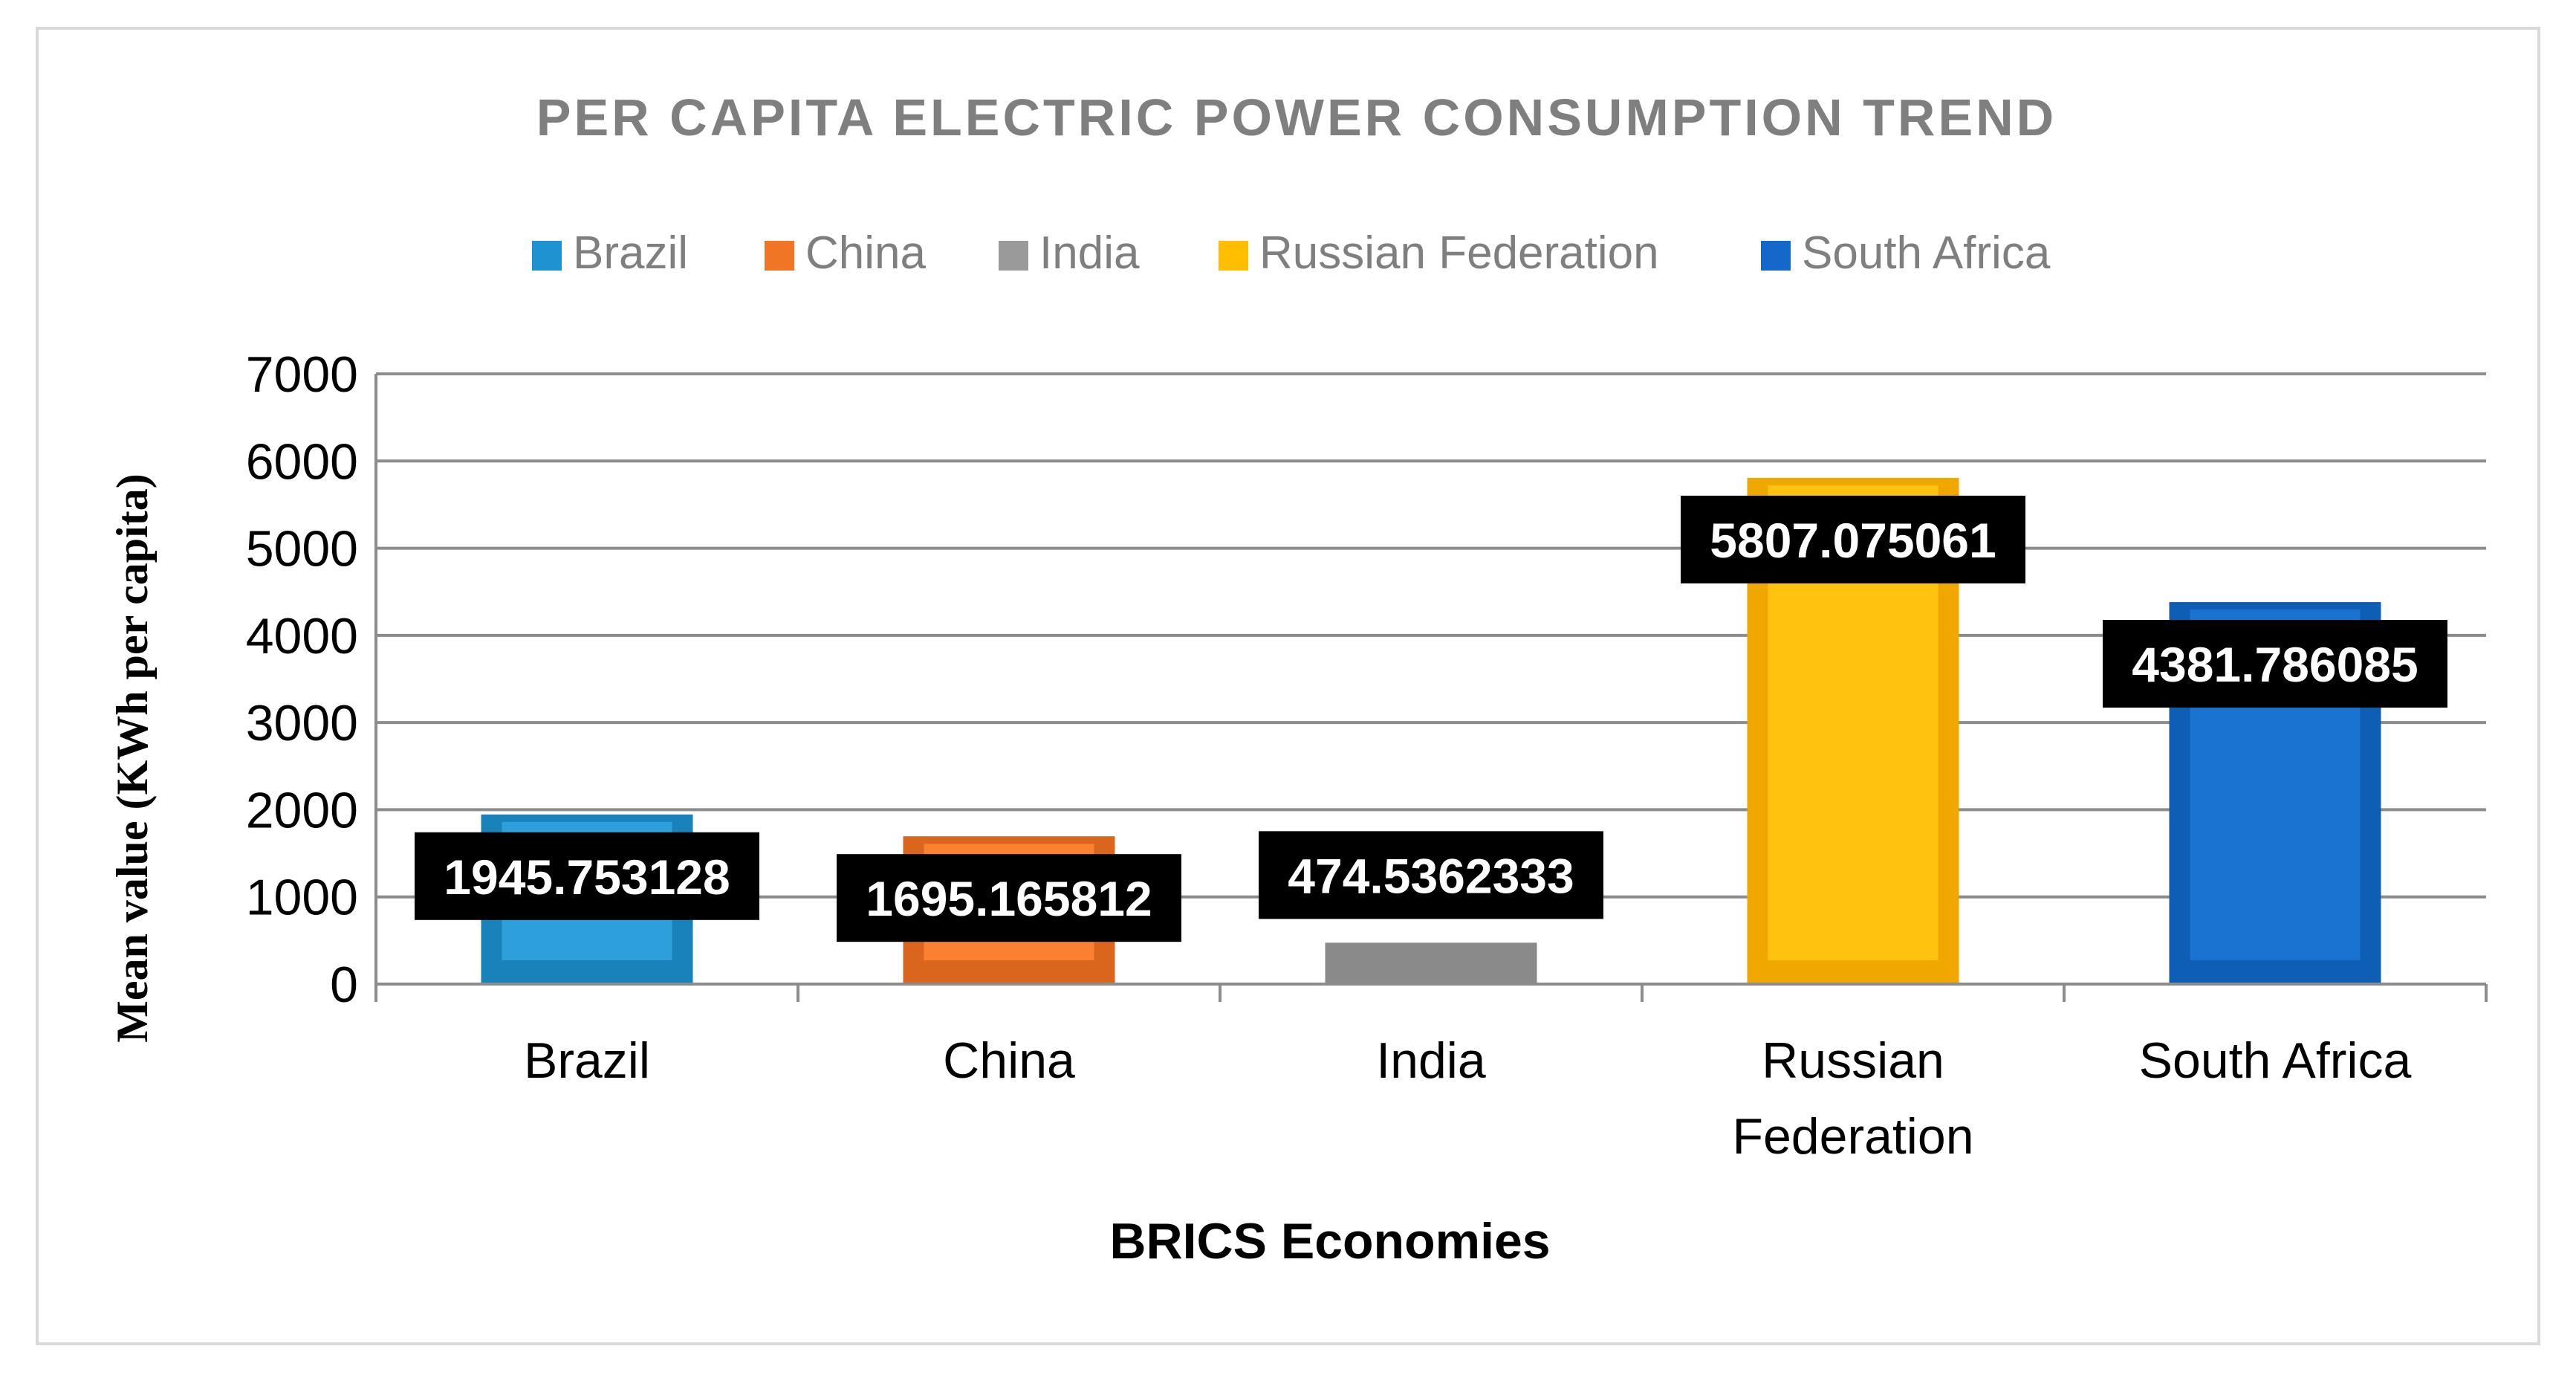  What do you see at coordinates (302, 462) in the screenshot?
I see `y-tick-label: 6000` at bounding box center [302, 462].